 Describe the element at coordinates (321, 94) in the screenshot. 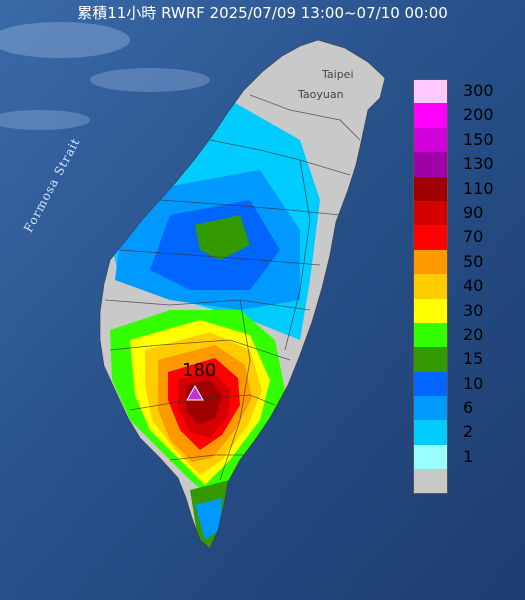

I see `city-label-taoyuan: Taoyuan` at that location.